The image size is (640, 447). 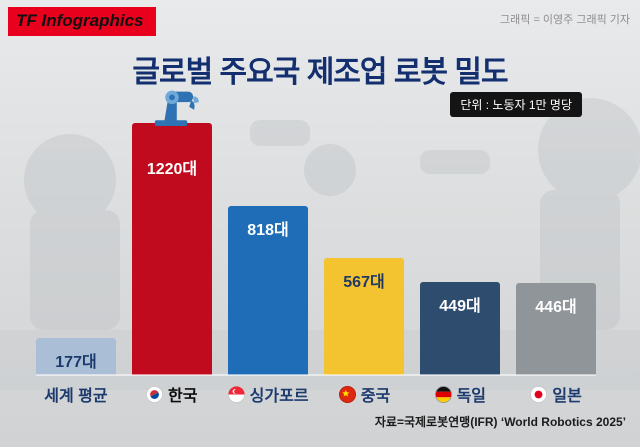 I want to click on bar-japan: 446대, so click(x=556, y=329).